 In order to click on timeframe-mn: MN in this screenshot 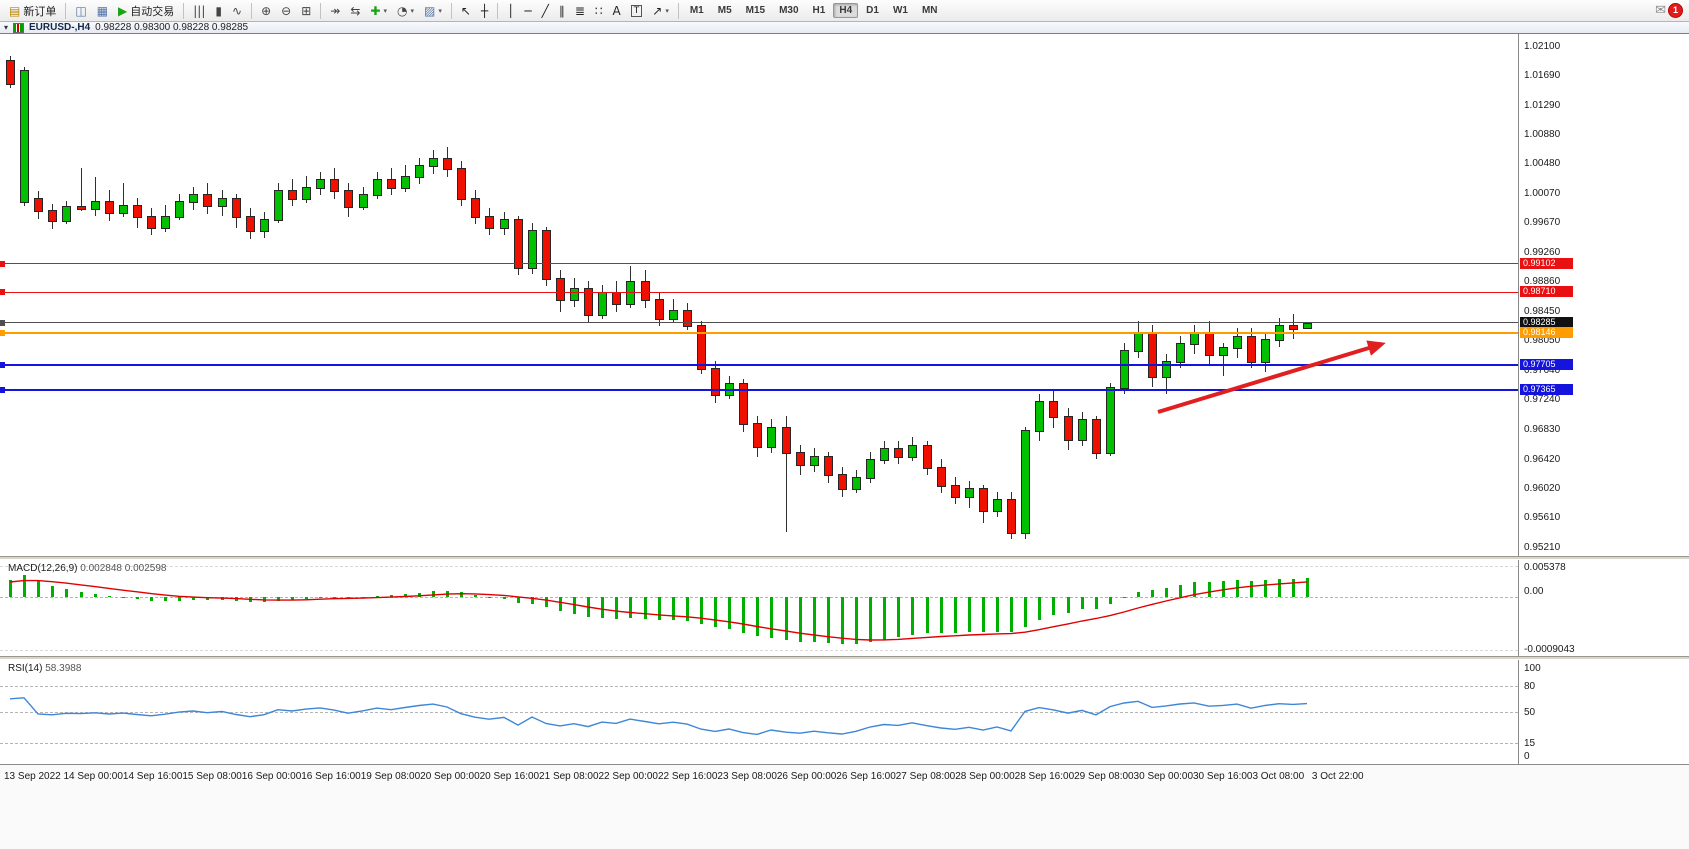, I will do `click(930, 10)`.